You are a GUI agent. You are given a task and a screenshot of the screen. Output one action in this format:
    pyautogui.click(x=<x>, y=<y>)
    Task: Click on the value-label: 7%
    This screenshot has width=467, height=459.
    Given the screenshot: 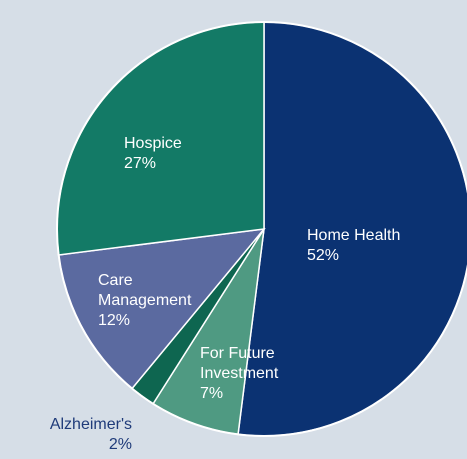 What is the action you would take?
    pyautogui.click(x=212, y=393)
    